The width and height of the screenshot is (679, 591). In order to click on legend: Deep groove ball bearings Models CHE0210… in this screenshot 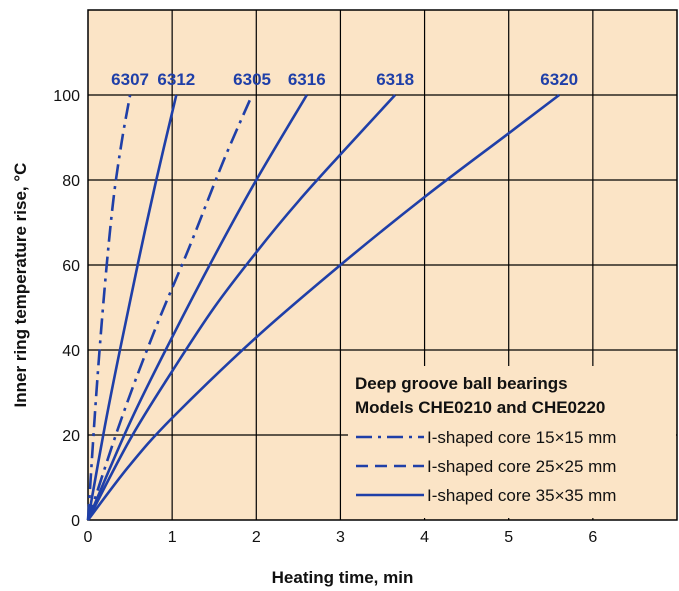, I will do `click(512, 442)`.